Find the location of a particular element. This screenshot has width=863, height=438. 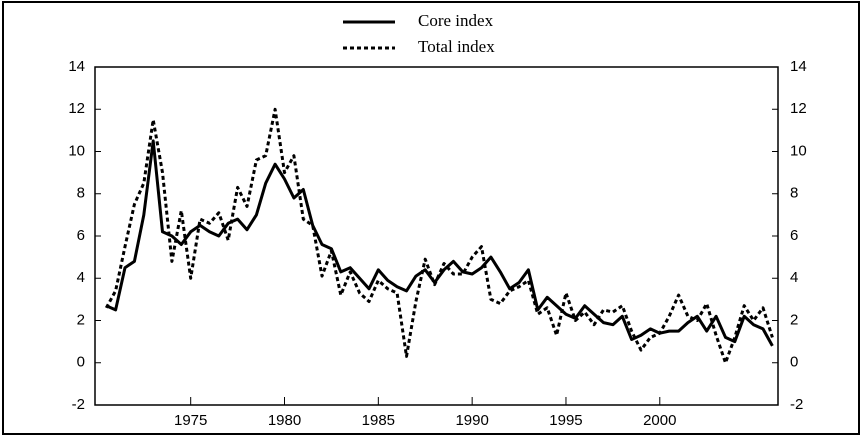

y2-tick-label: 10 is located at coordinates (798, 150).